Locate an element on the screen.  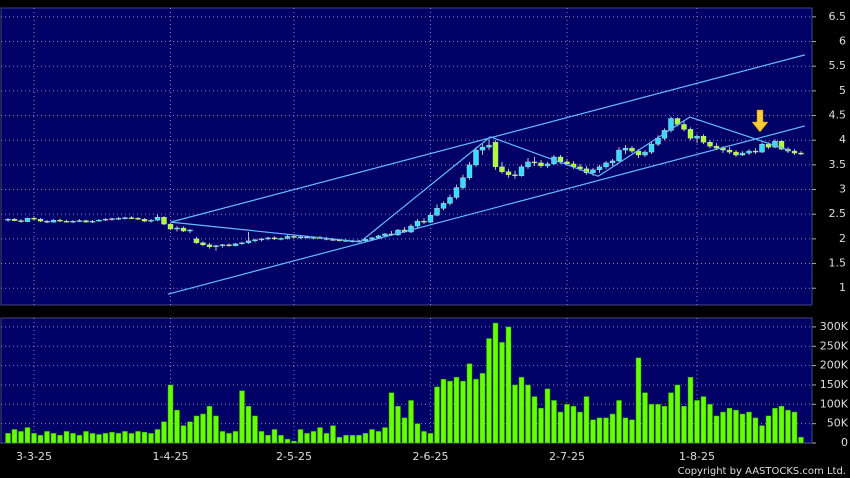
arrow-marker is located at coordinates (760, 121).